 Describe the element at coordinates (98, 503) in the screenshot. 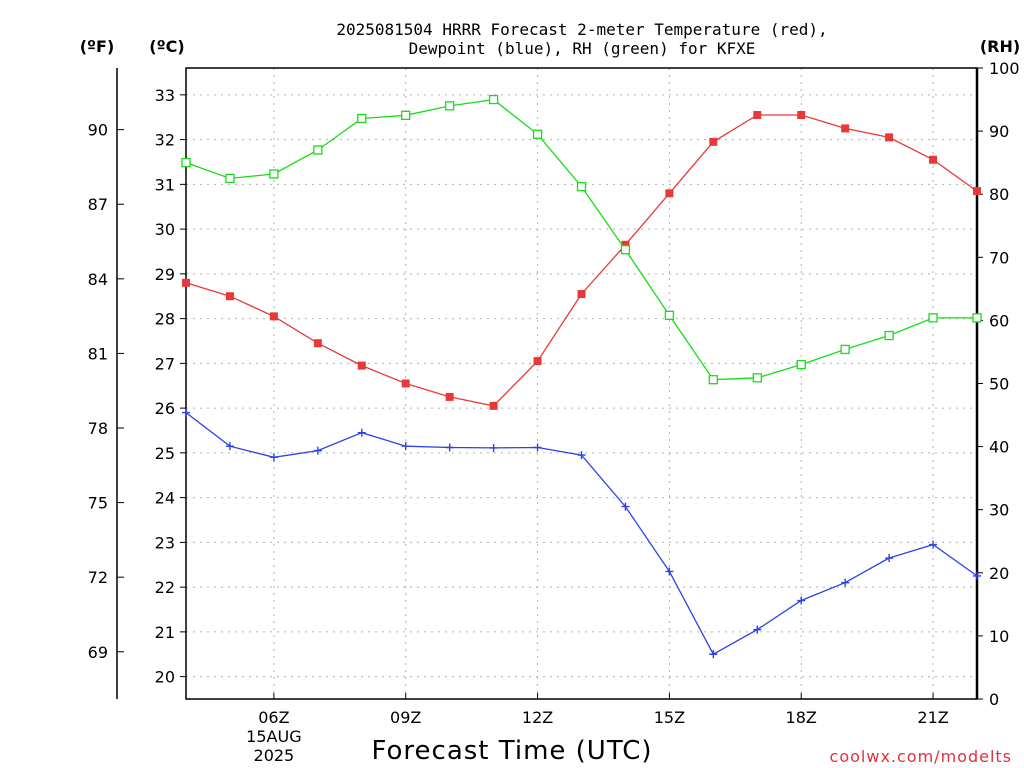

I see `fahrenheit-tick-label: 75` at that location.